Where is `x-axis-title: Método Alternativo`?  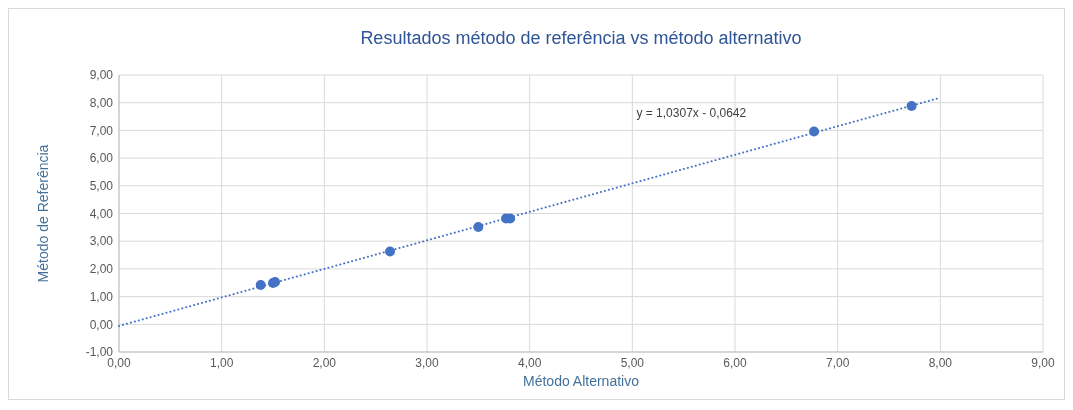 x-axis-title: Método Alternativo is located at coordinates (581, 381).